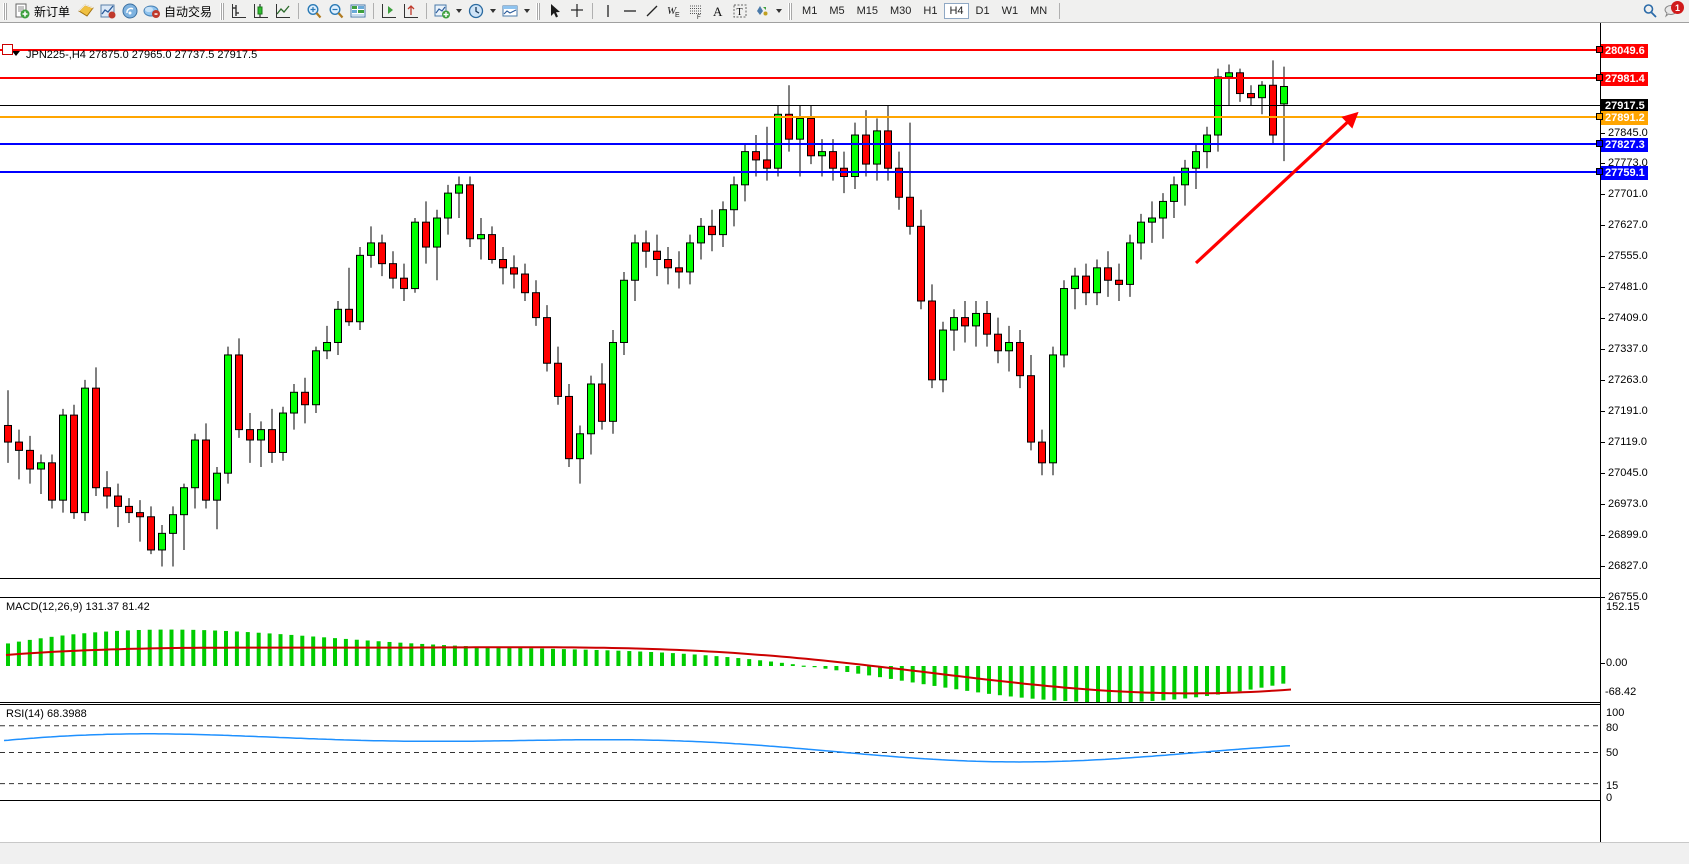 The image size is (1689, 865). I want to click on search-icon, so click(1650, 11).